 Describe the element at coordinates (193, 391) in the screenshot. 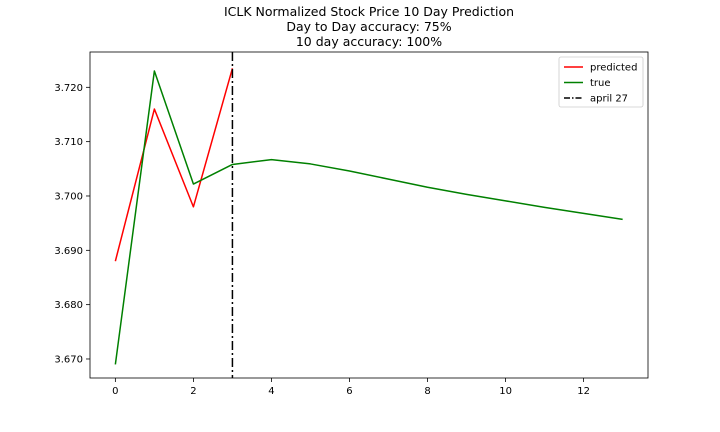

I see `x-tick-label: 2` at that location.